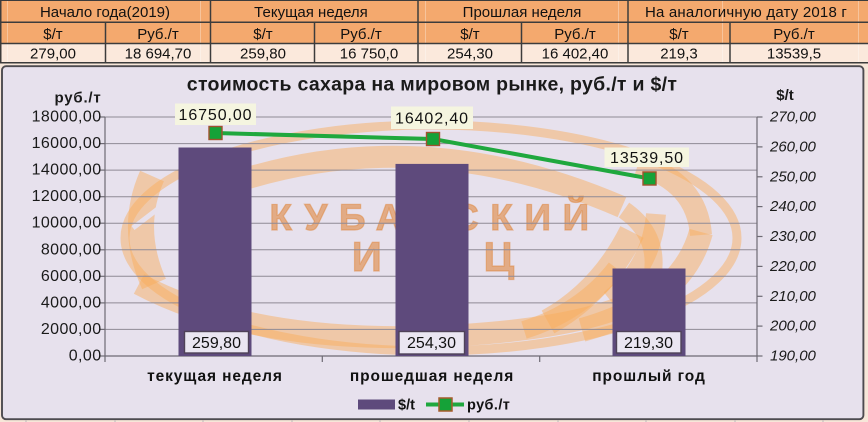  I want to click on svg-text: 210,00, so click(793, 296).